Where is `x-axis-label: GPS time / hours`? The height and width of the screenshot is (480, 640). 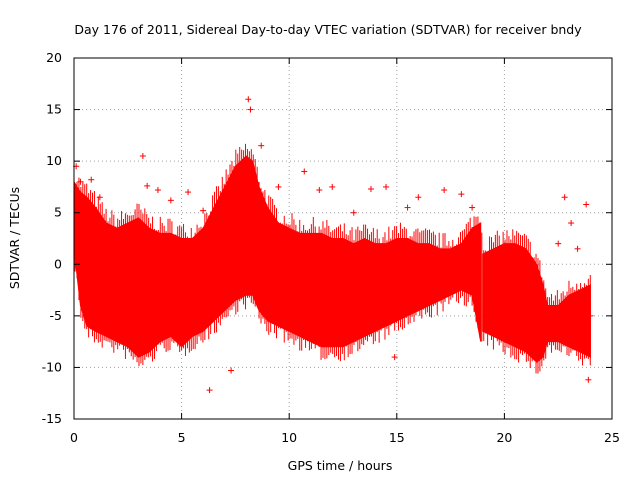 x-axis-label: GPS time / hours is located at coordinates (340, 465).